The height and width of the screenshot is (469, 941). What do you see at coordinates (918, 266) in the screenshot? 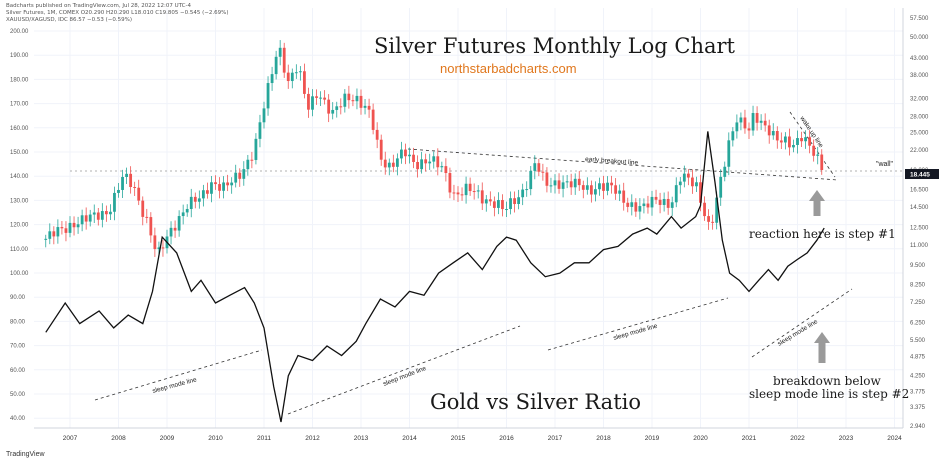
I see `right-tick-label: 9.500` at bounding box center [918, 266].